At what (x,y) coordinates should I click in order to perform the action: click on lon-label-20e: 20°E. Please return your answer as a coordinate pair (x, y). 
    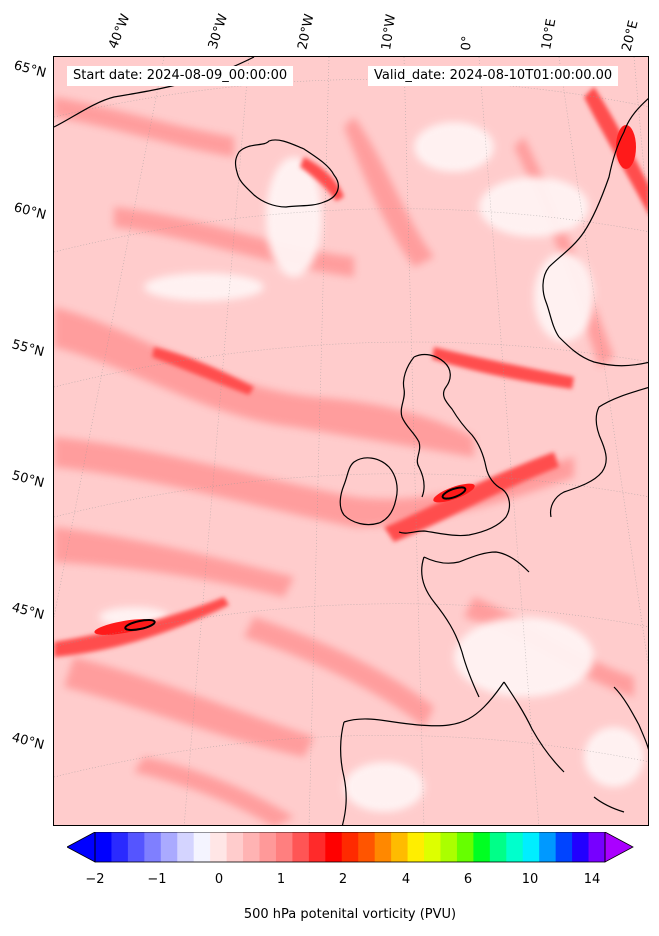
    Looking at the image, I should click on (630, 36).